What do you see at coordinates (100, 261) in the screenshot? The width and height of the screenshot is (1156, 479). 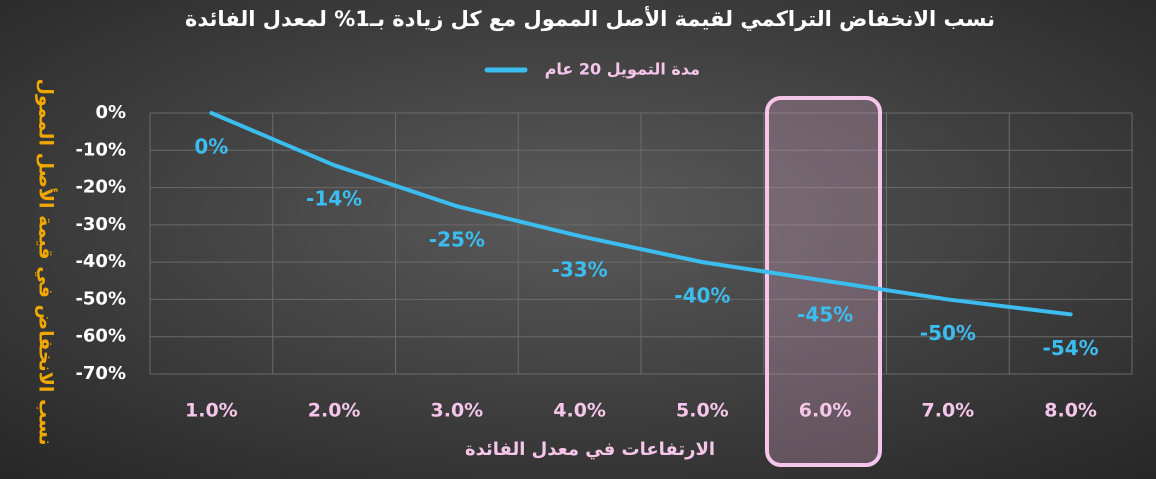 I see `y-tick-label: -40%` at bounding box center [100, 261].